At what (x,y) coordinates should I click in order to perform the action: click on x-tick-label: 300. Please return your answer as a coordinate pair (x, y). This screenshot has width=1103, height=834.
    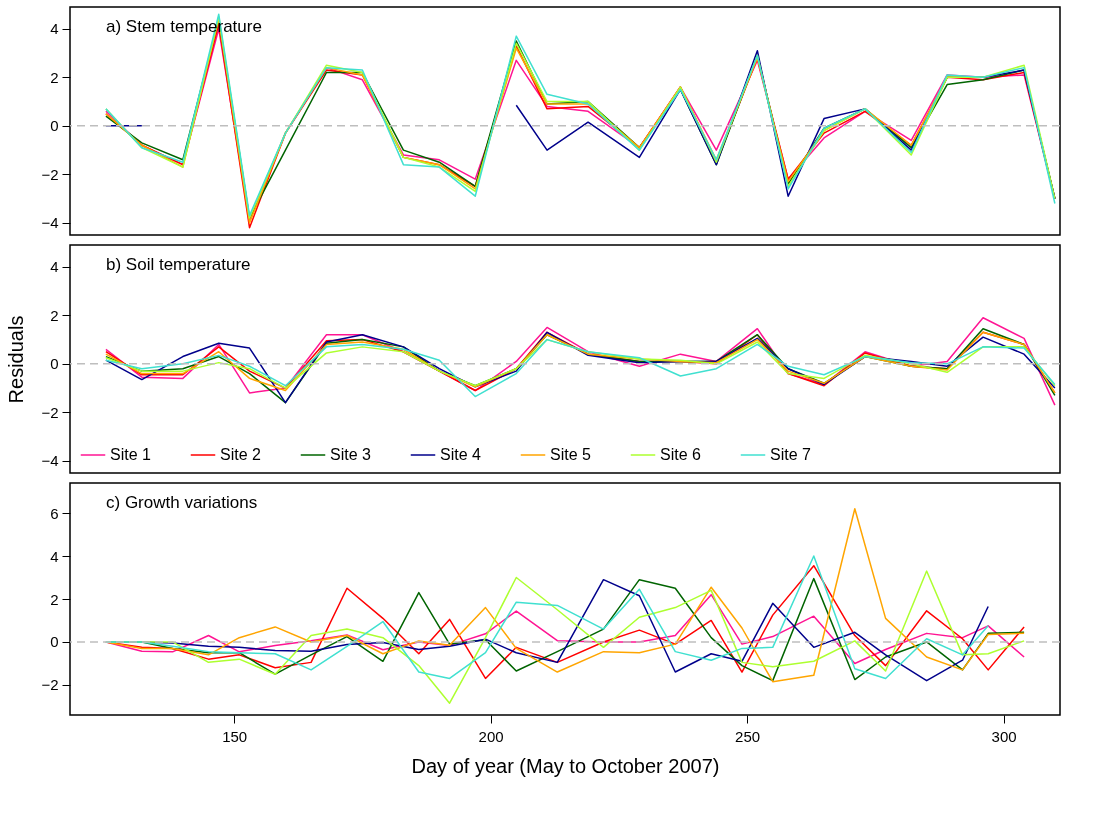
    Looking at the image, I should click on (1004, 736).